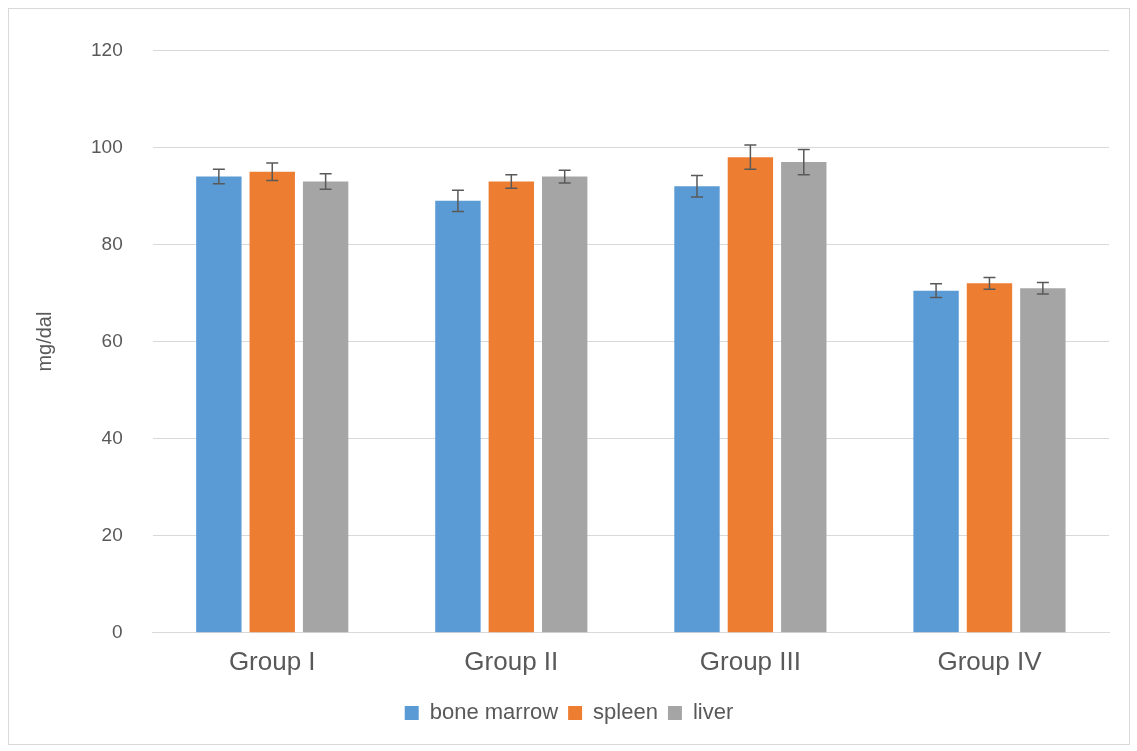 Image resolution: width=1137 pixels, height=751 pixels. Describe the element at coordinates (107, 146) in the screenshot. I see `y-tick-label: 100` at that location.